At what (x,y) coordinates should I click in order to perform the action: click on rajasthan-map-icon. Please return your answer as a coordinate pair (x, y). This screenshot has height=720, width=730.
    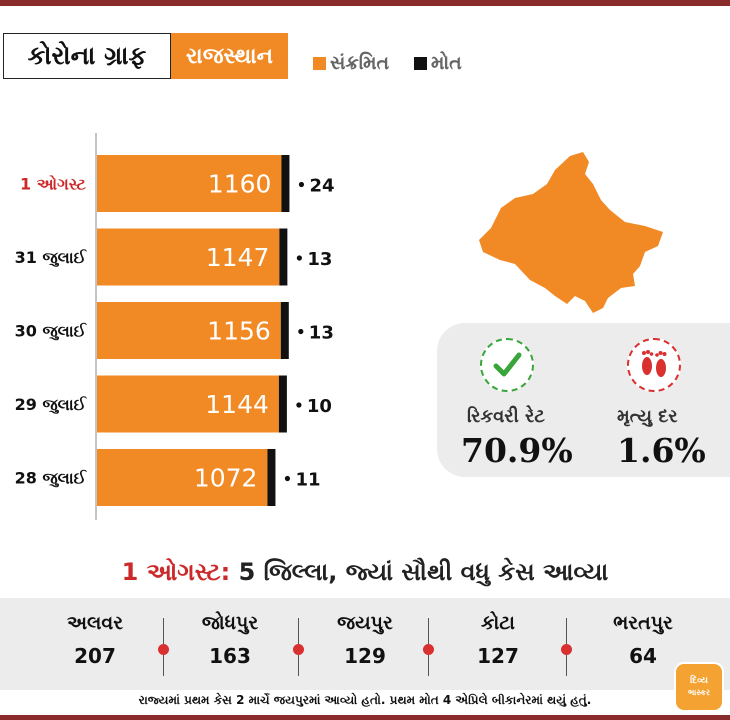
    Looking at the image, I should click on (571, 232).